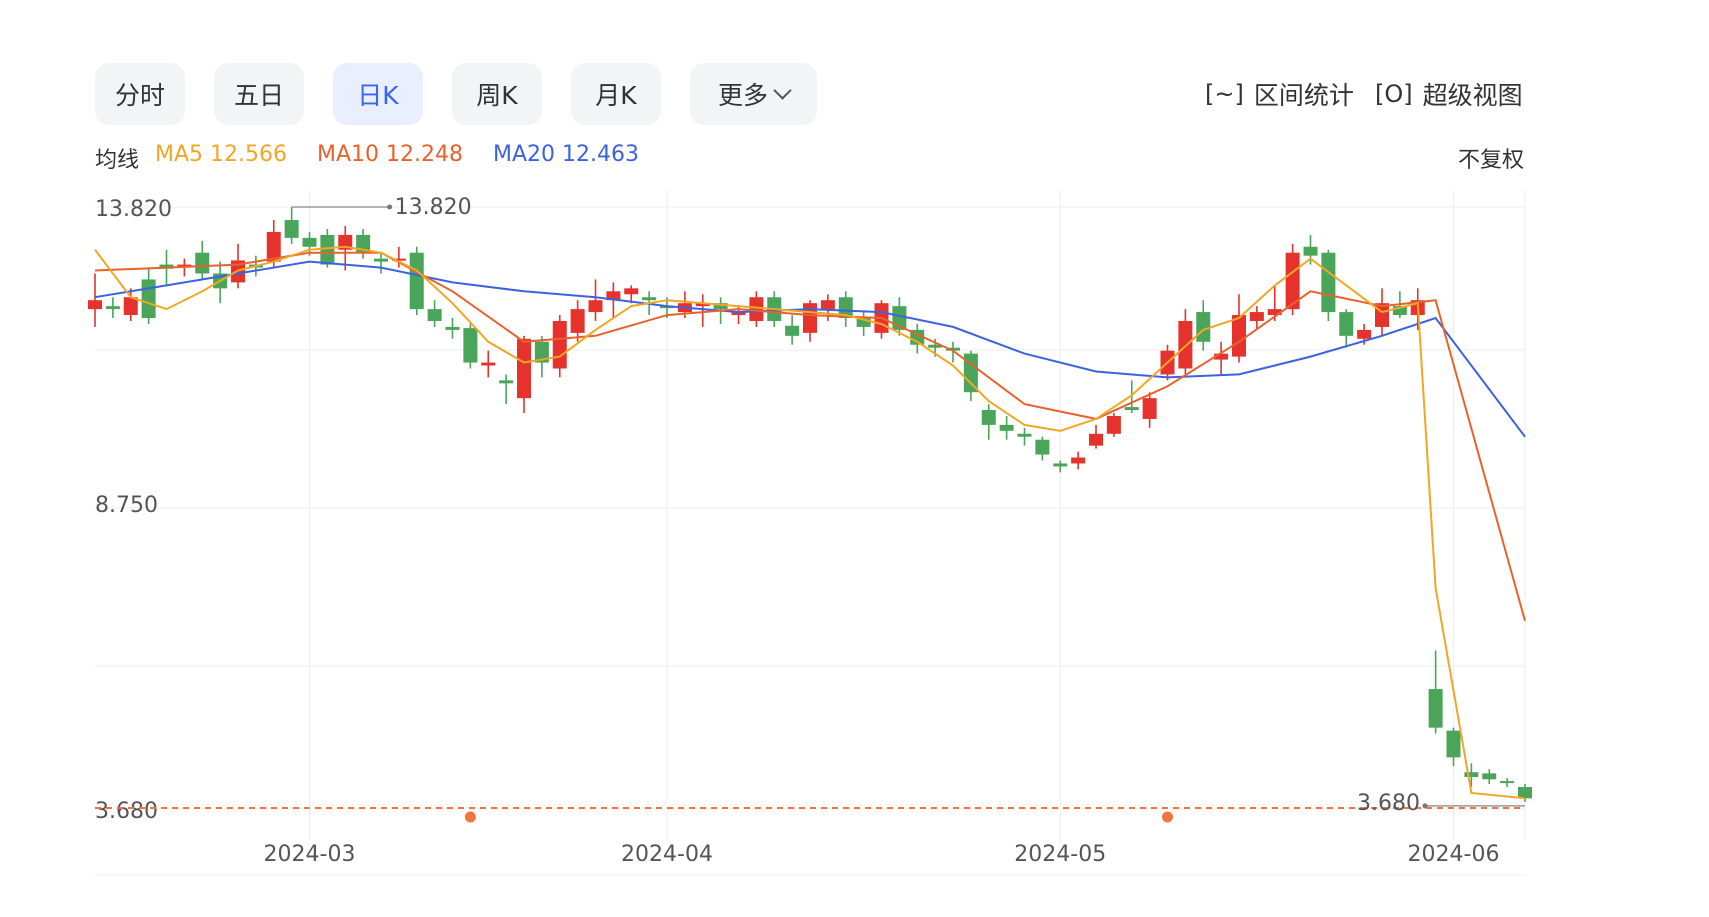  What do you see at coordinates (1454, 854) in the screenshot?
I see `x-tick-label: 2024-06` at bounding box center [1454, 854].